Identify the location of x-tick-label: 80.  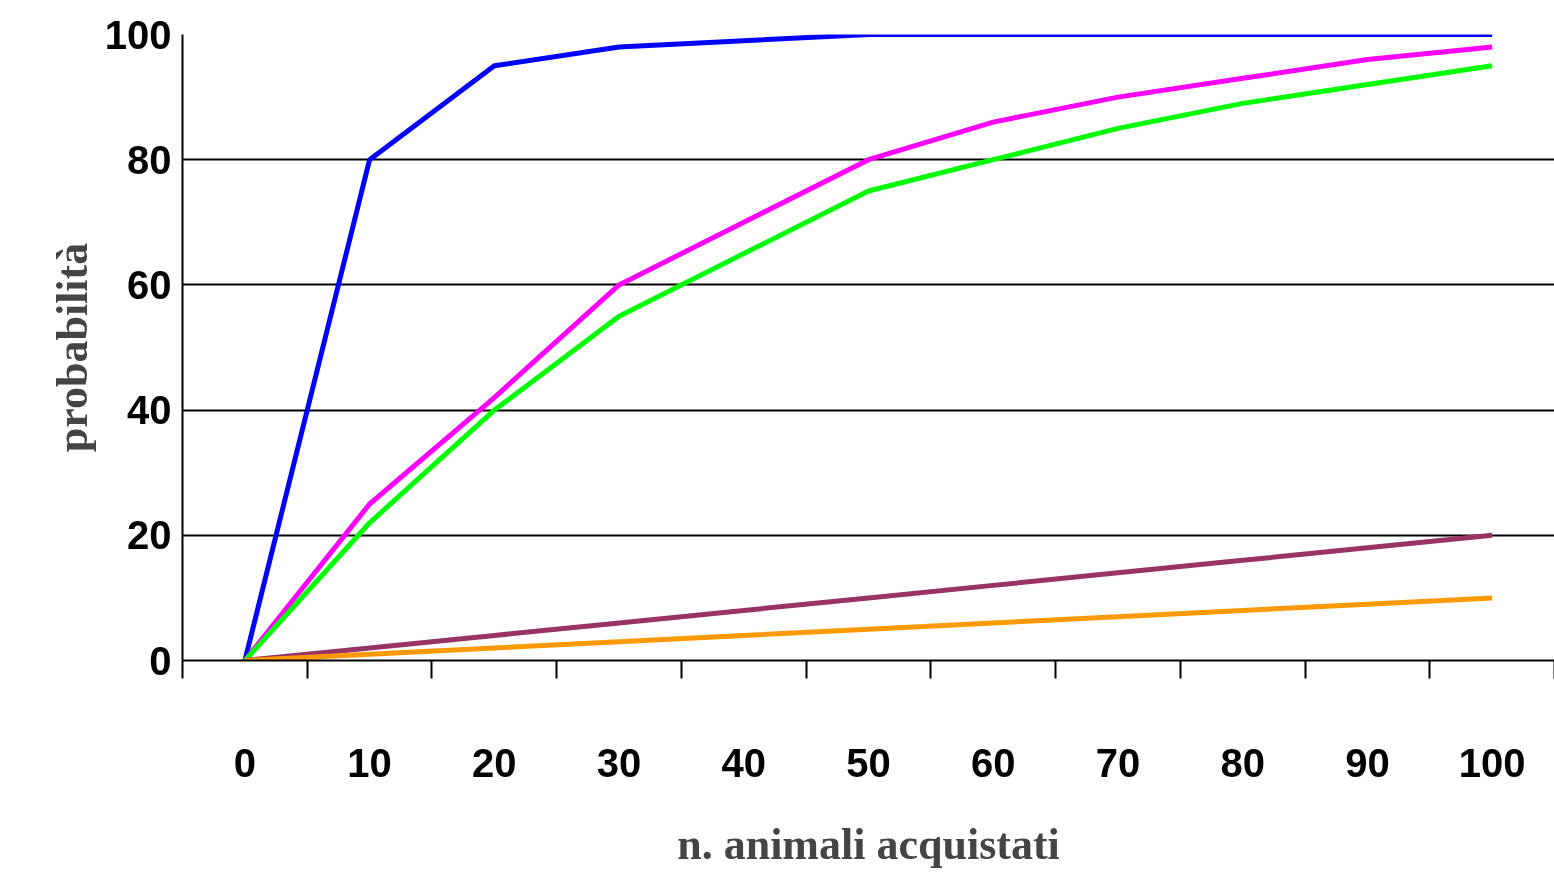
(1242, 762).